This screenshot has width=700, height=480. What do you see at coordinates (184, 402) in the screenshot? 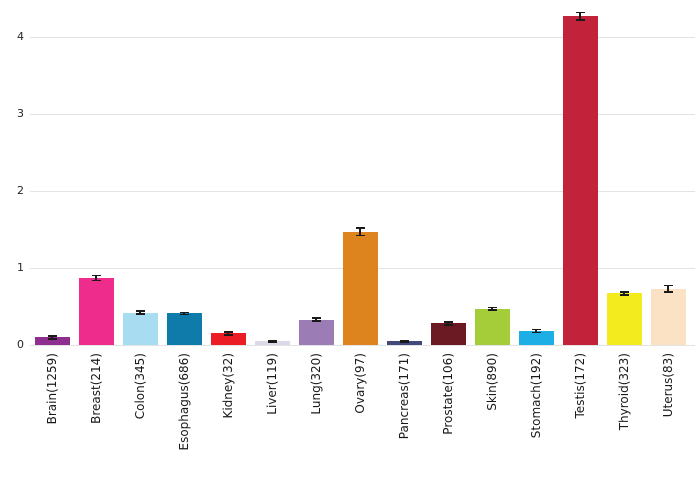
I see `x-tick-label: Esophagus(686)` at bounding box center [184, 402].